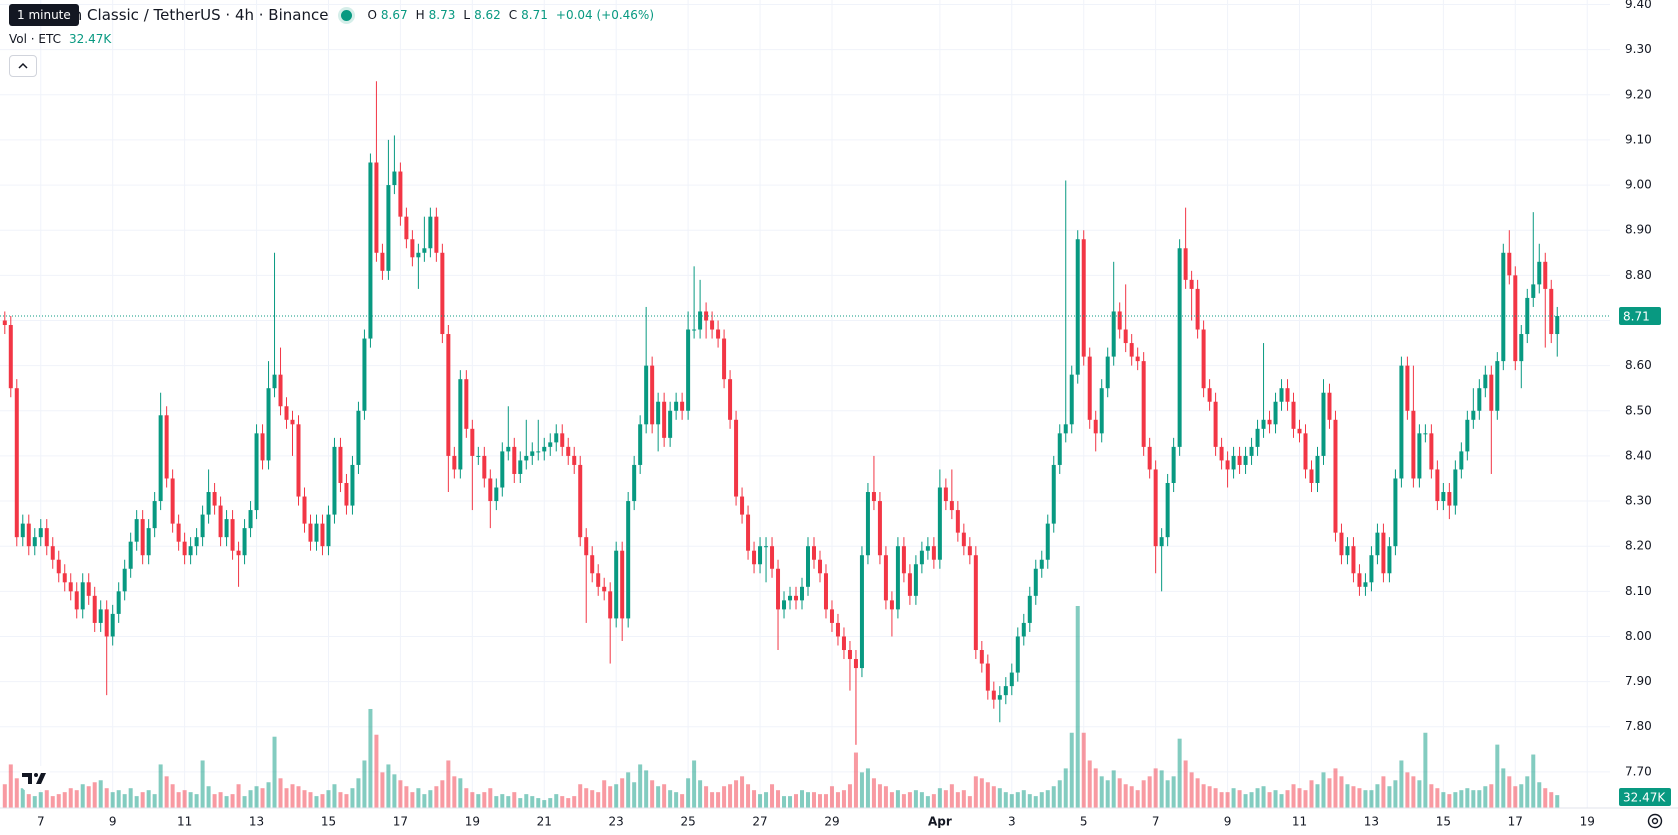 The width and height of the screenshot is (1678, 835). I want to click on market-status, so click(347, 15).